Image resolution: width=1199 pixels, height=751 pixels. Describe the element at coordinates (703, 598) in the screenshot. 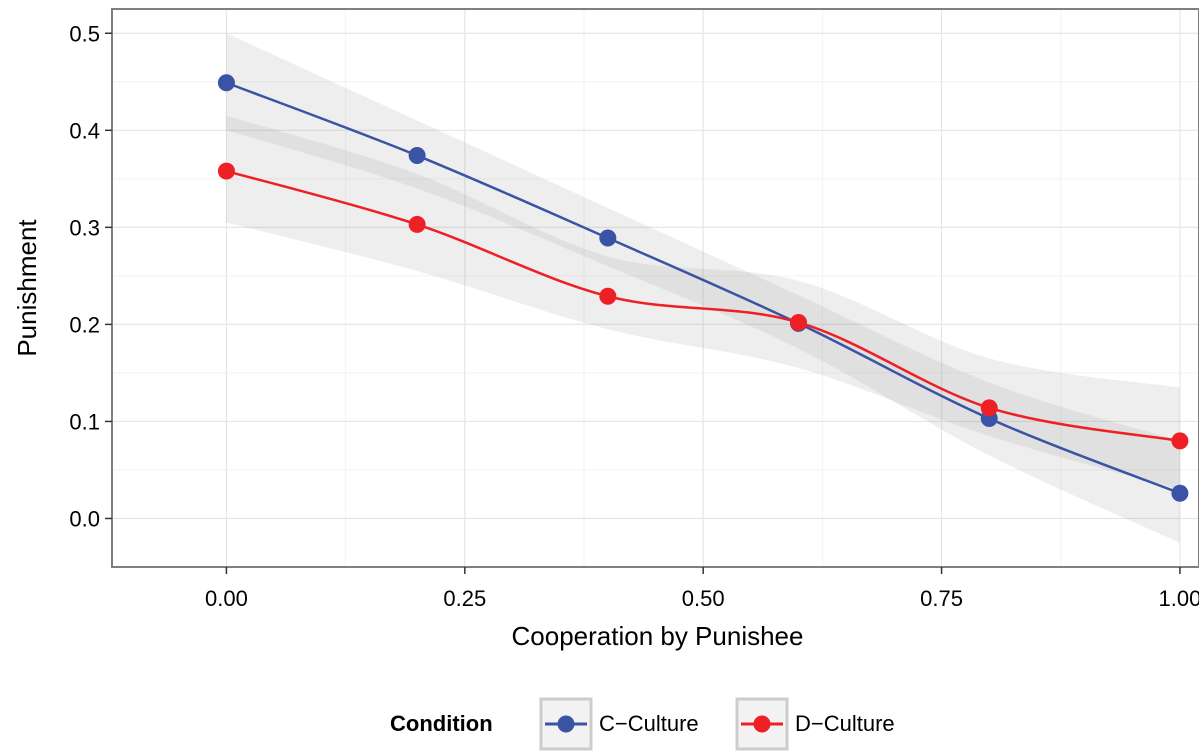

I see `x-tick-label: 0.50` at that location.